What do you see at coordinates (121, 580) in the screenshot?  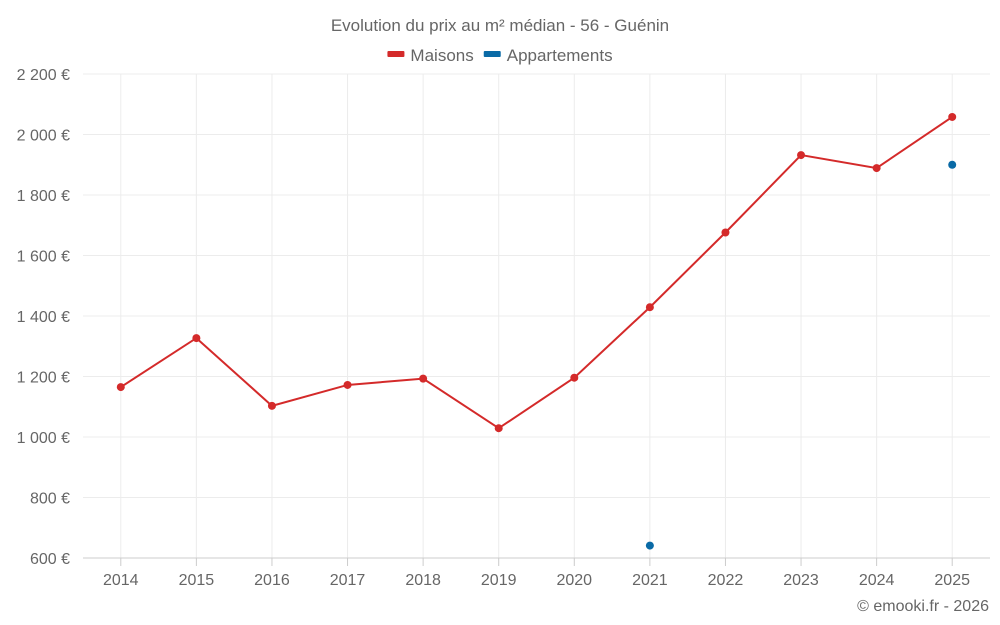 I see `x-tick-label: 2014` at bounding box center [121, 580].